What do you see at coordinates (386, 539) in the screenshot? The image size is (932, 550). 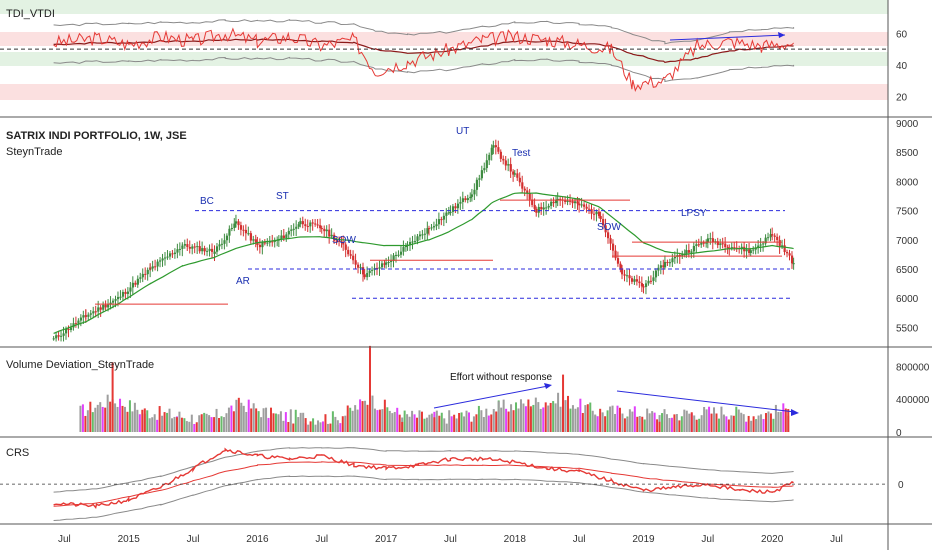 I see `time-tick-label: 2017` at bounding box center [386, 539].